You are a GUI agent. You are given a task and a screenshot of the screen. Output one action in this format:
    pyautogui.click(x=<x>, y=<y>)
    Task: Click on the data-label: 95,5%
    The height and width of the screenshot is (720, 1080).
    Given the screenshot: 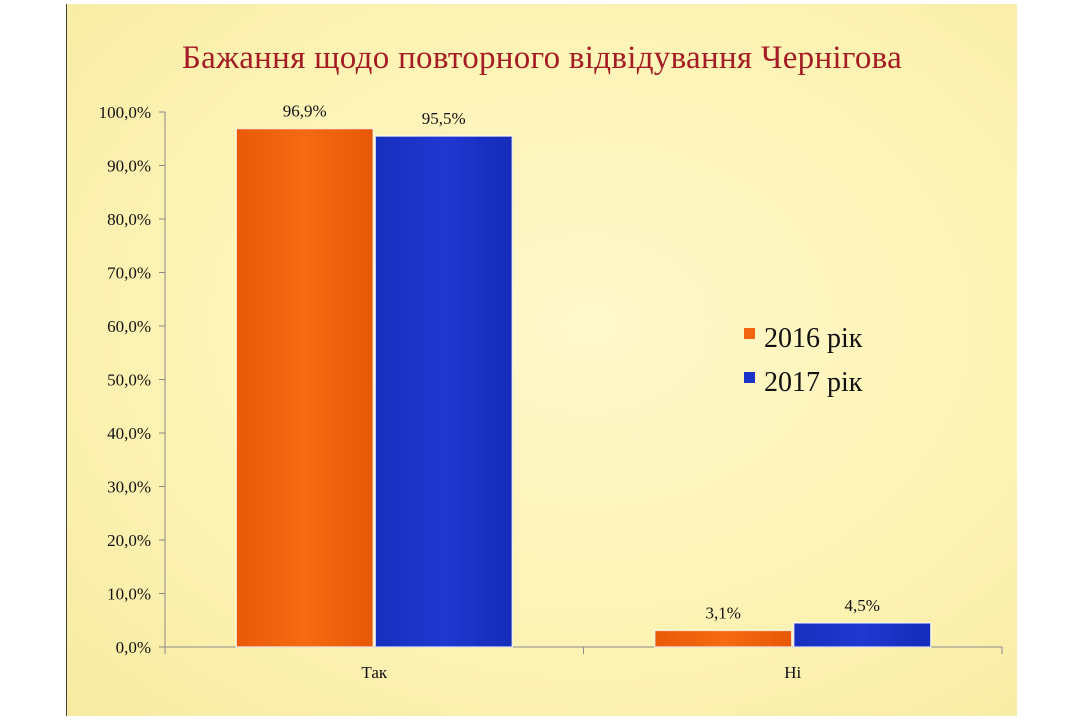 What is the action you would take?
    pyautogui.click(x=444, y=118)
    